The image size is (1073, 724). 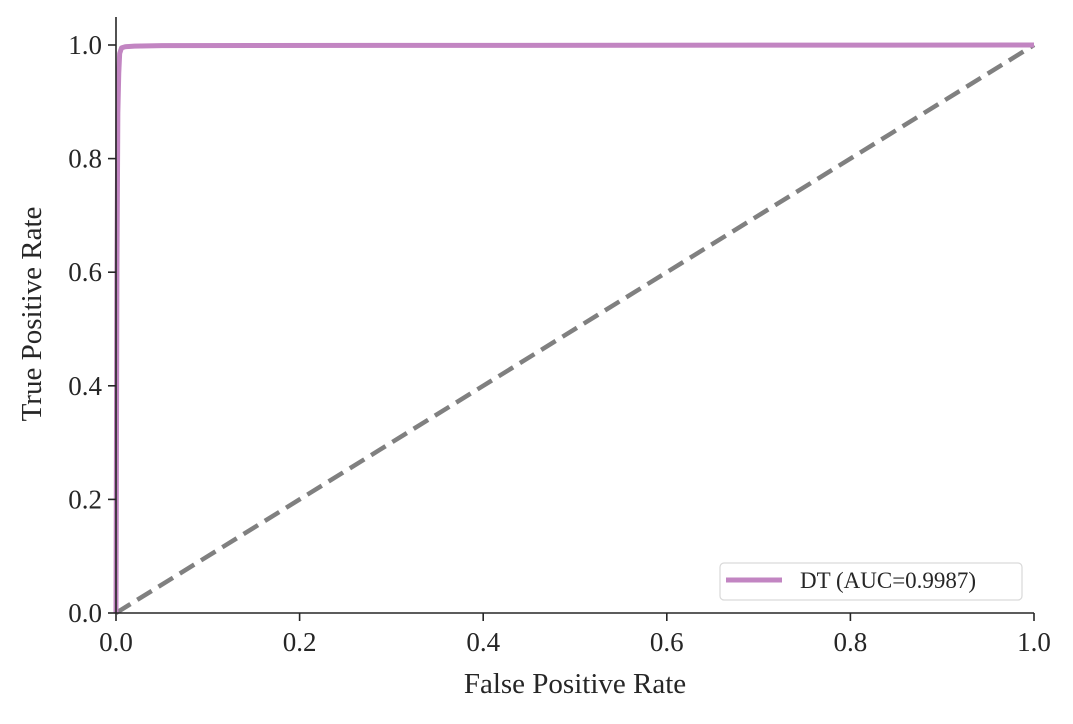 What do you see at coordinates (667, 642) in the screenshot?
I see `x-tick-label: 0.6` at bounding box center [667, 642].